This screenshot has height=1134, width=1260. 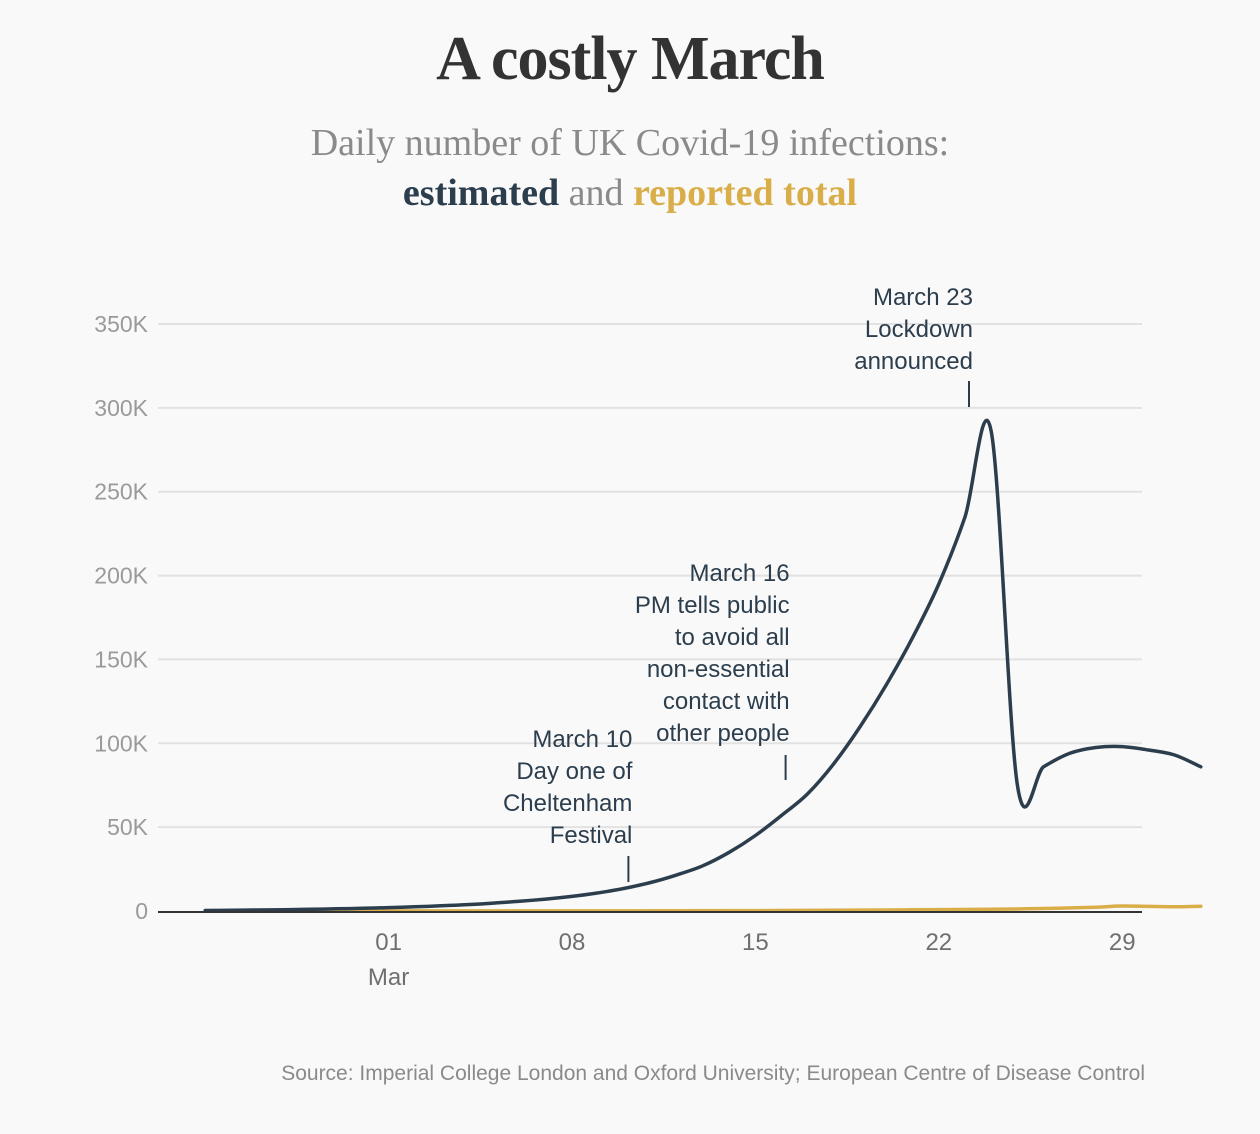 What do you see at coordinates (722, 733) in the screenshot?
I see `annotation-text: other people` at bounding box center [722, 733].